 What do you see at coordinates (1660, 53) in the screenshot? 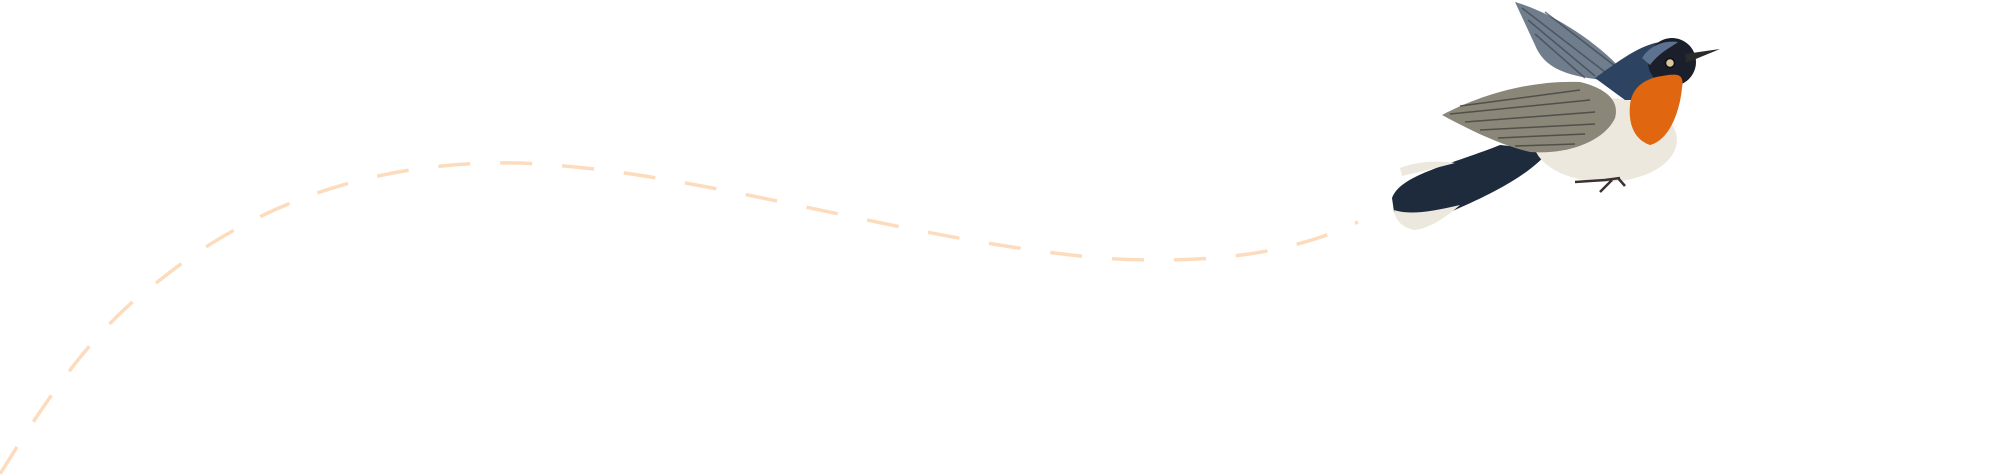
I see `bird-crown` at bounding box center [1660, 53].